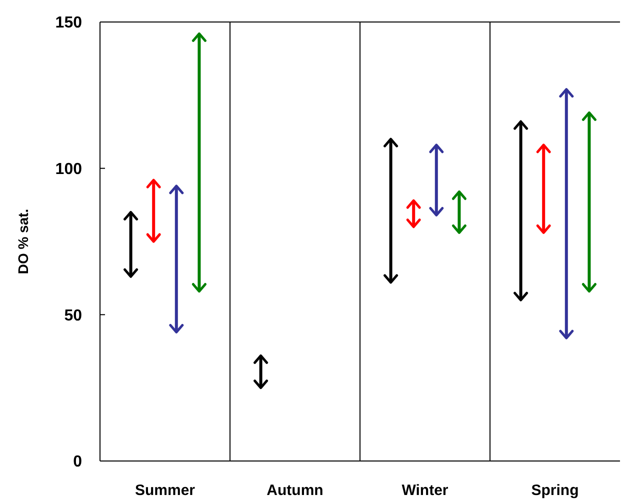 This screenshot has height=501, width=626. What do you see at coordinates (165, 490) in the screenshot?
I see `x-tick-label: Summer` at bounding box center [165, 490].